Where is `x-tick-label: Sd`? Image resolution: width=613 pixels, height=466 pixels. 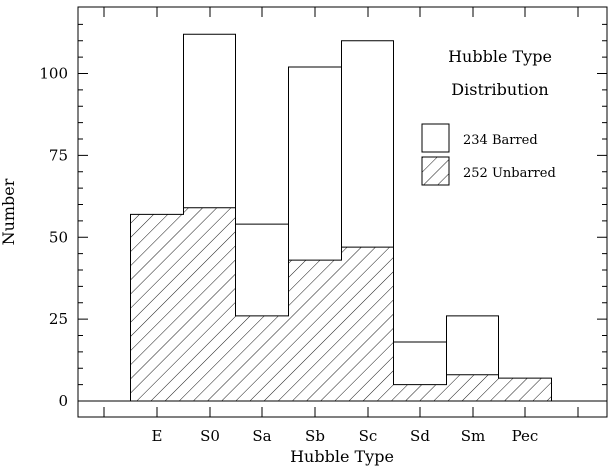
x-tick-label: Sd is located at coordinates (420, 436).